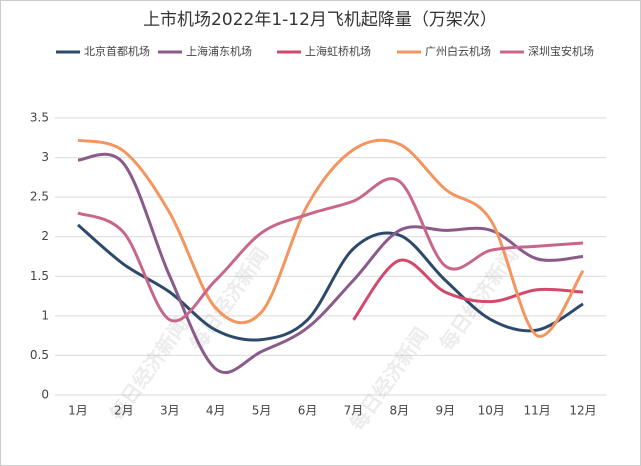 This screenshot has height=466, width=641. I want to click on legend-label: 北京首都机场, so click(117, 51).